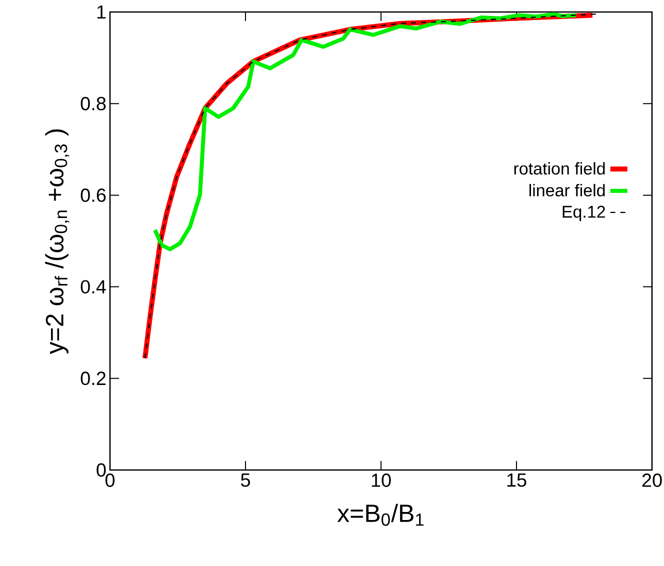  Describe the element at coordinates (57, 241) in the screenshot. I see `y-axis-title: y=2 ω$_{rf}$ /(ω$_{0,n}$ +ω$_{0,3}$ )` at that location.